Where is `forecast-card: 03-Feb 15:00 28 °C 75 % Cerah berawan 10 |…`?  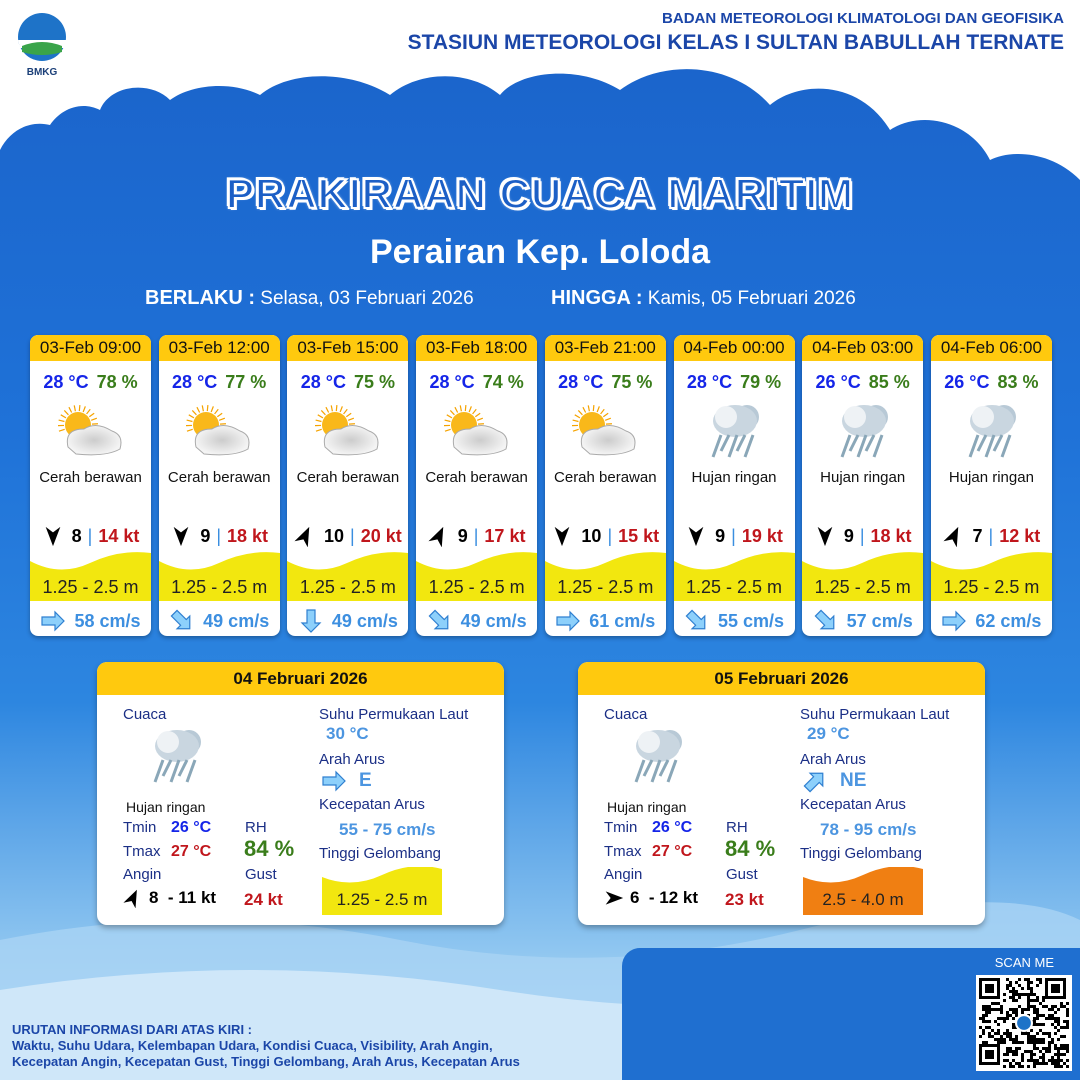
forecast-card: 03-Feb 15:00 28 °C 75 % Cerah berawan 10 |… is located at coordinates (348, 485).